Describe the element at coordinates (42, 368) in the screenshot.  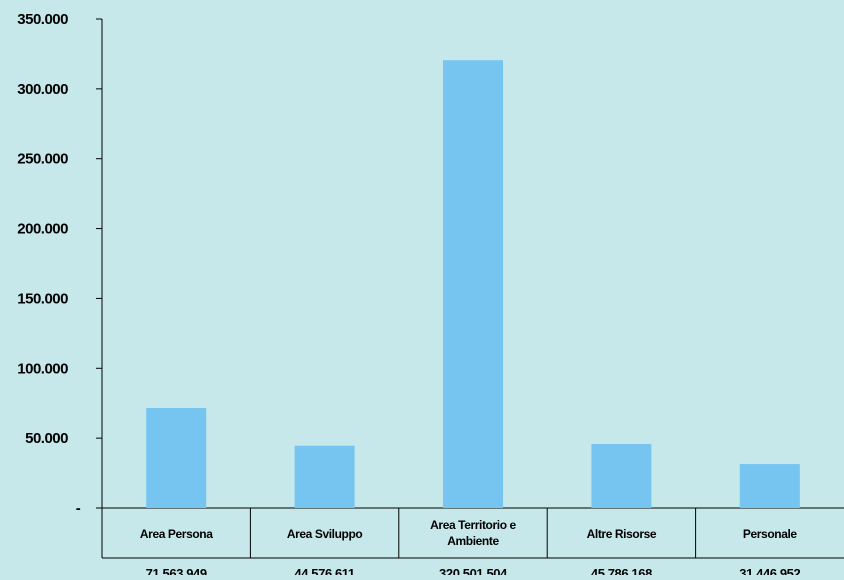
I see `y-tick-label: 100.000` at that location.